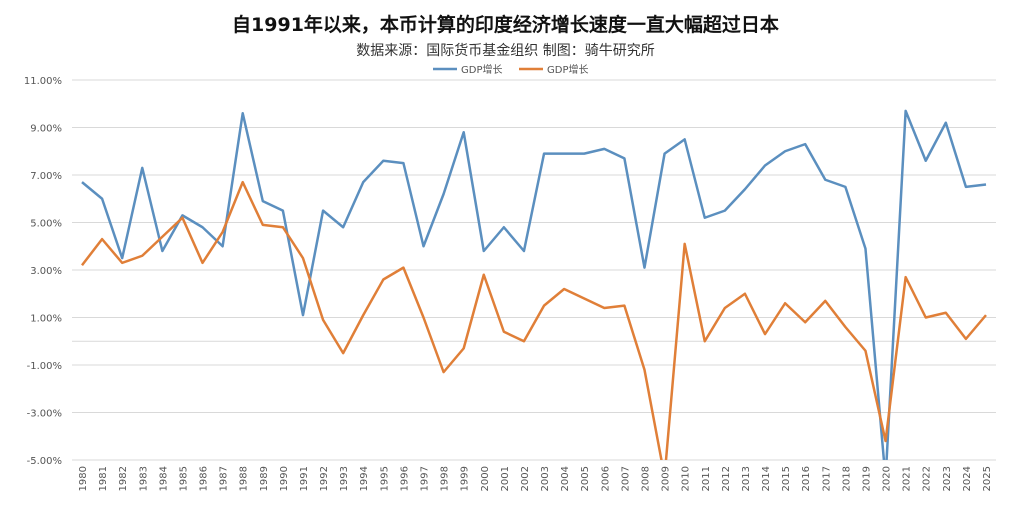 This screenshot has height=513, width=1011. What do you see at coordinates (826, 478) in the screenshot?
I see `x-tick-label: 2017` at bounding box center [826, 478].